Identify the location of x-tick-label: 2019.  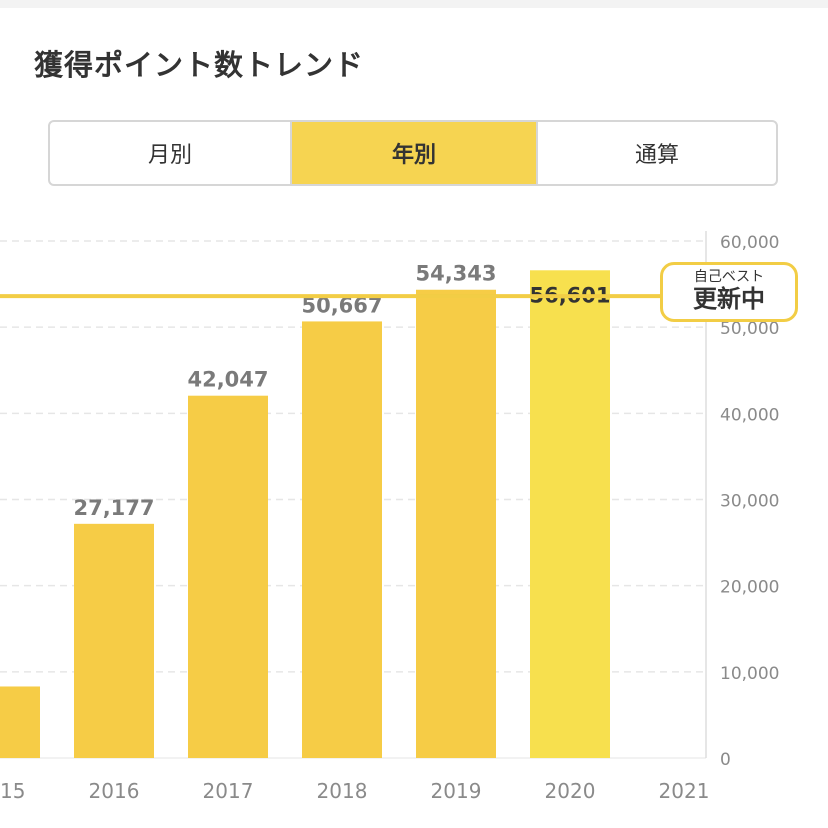
(456, 791).